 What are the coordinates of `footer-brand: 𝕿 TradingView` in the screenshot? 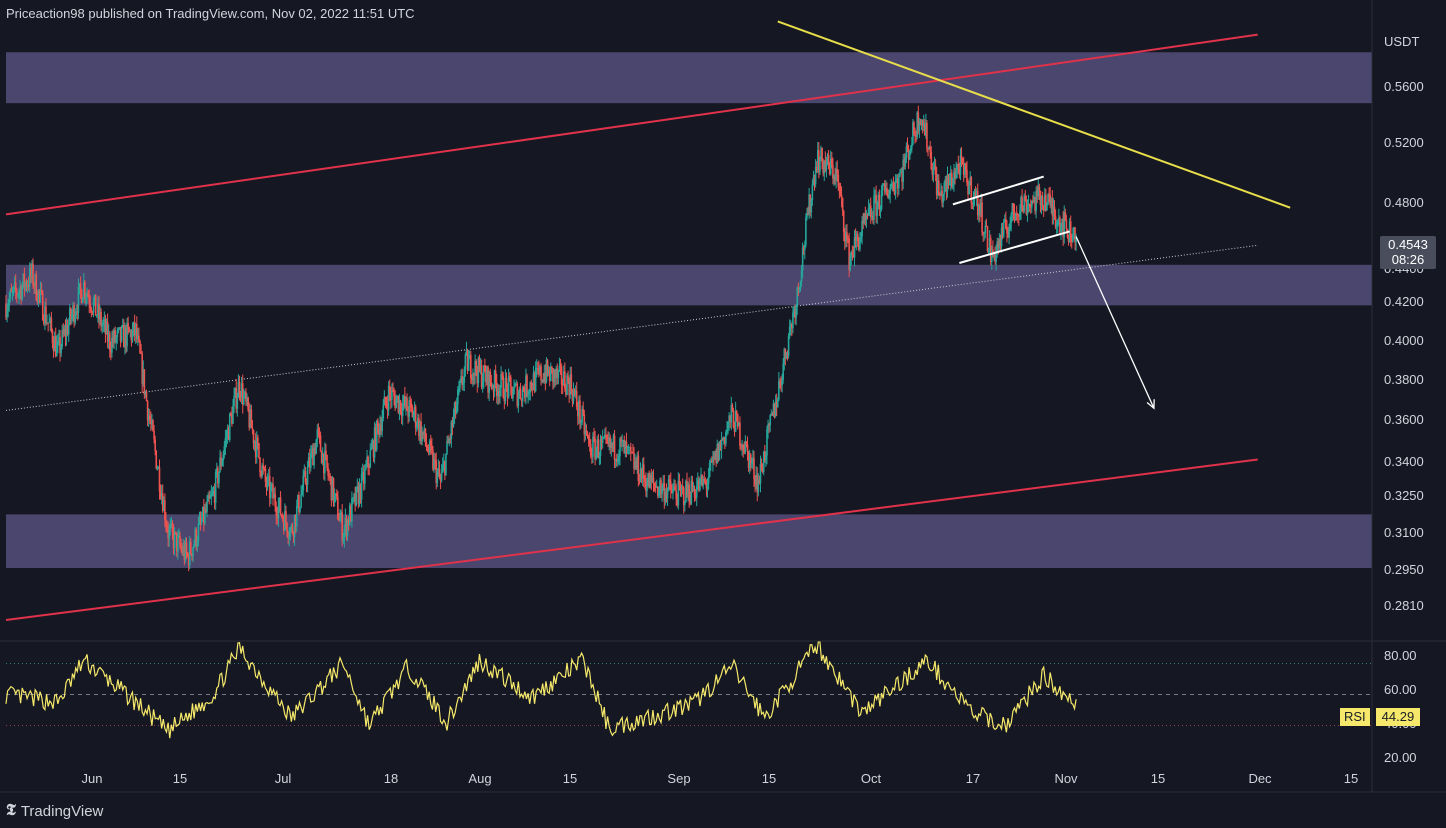 It's located at (54, 811).